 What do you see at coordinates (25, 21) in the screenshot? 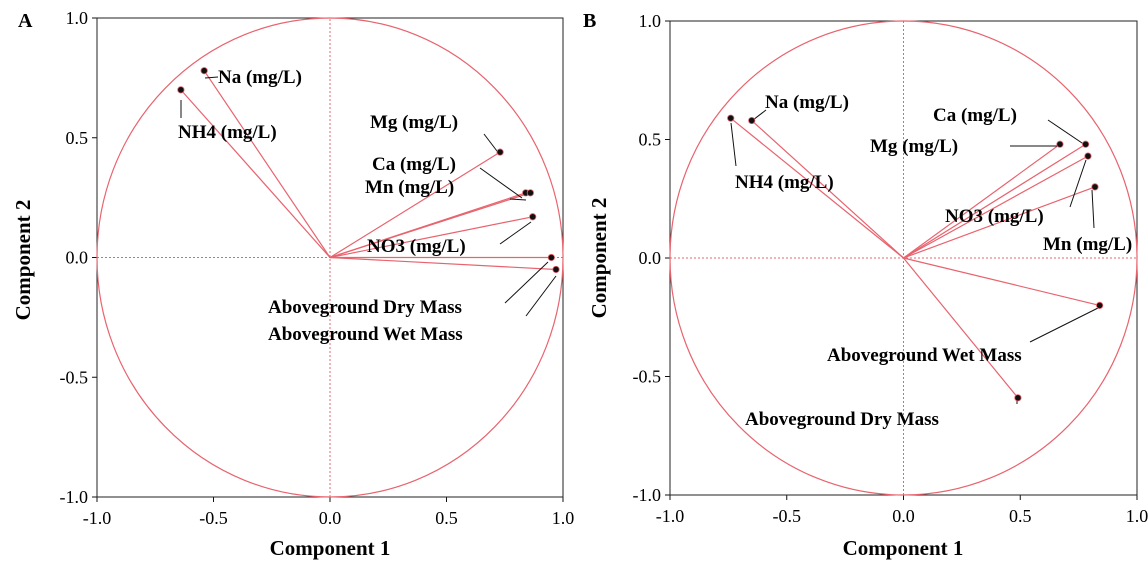
I see `panel-a-letter: A` at bounding box center [25, 21].